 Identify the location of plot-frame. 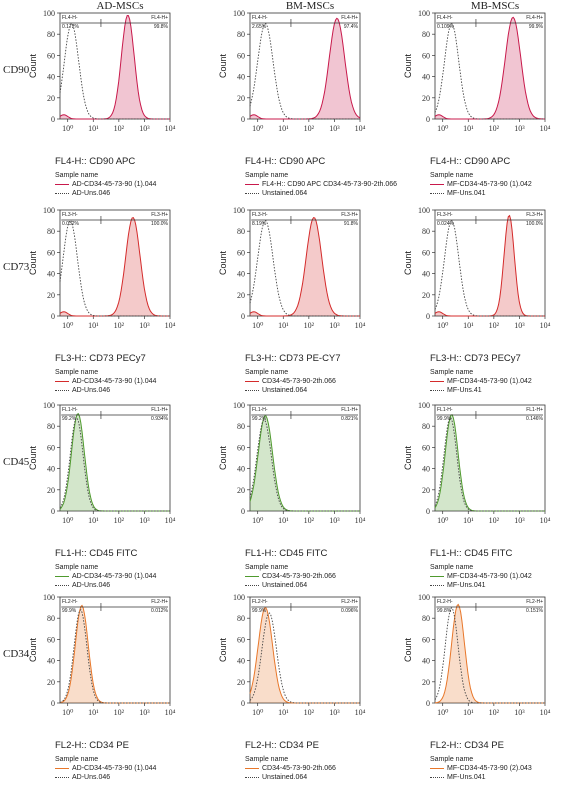
(490, 66).